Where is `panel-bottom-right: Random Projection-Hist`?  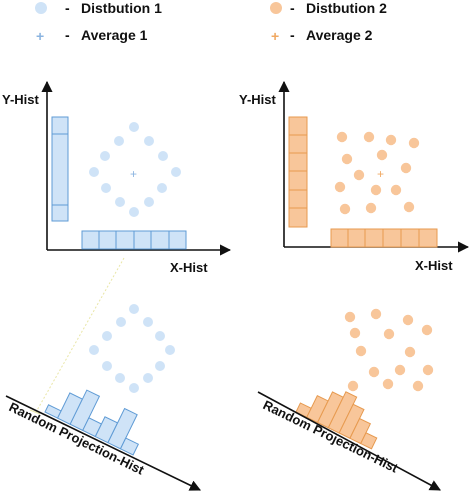 panel-bottom-right: Random Projection-Hist is located at coordinates (349, 399).